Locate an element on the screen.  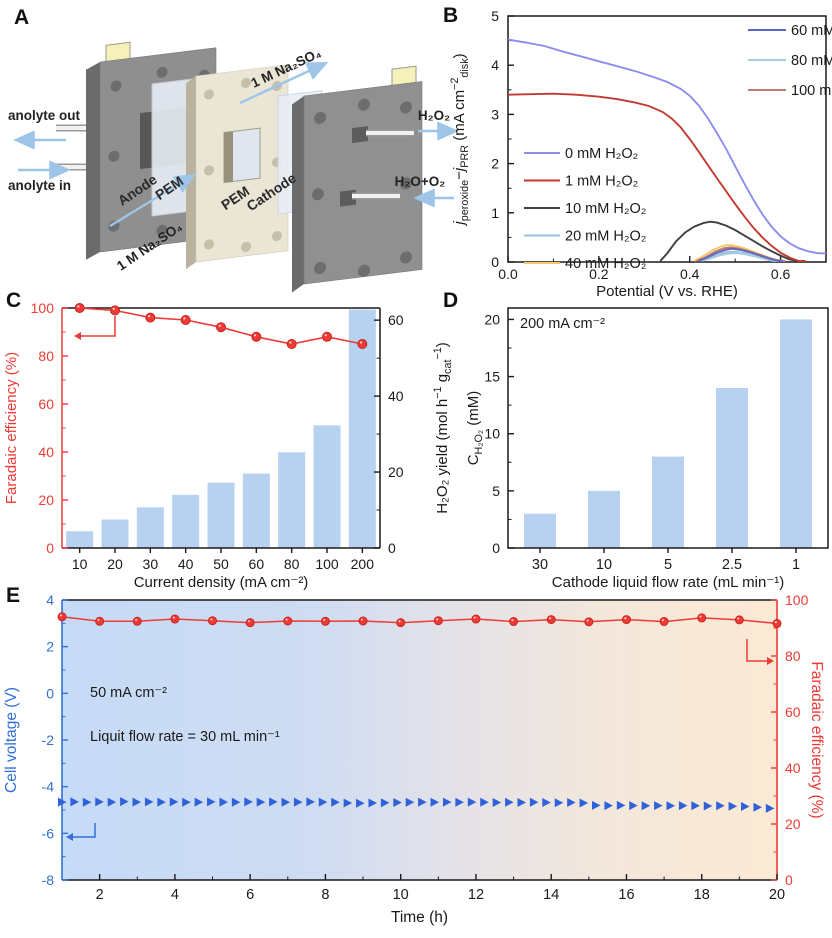
svg-text: Cell voltage (V) is located at coordinates (11, 740).